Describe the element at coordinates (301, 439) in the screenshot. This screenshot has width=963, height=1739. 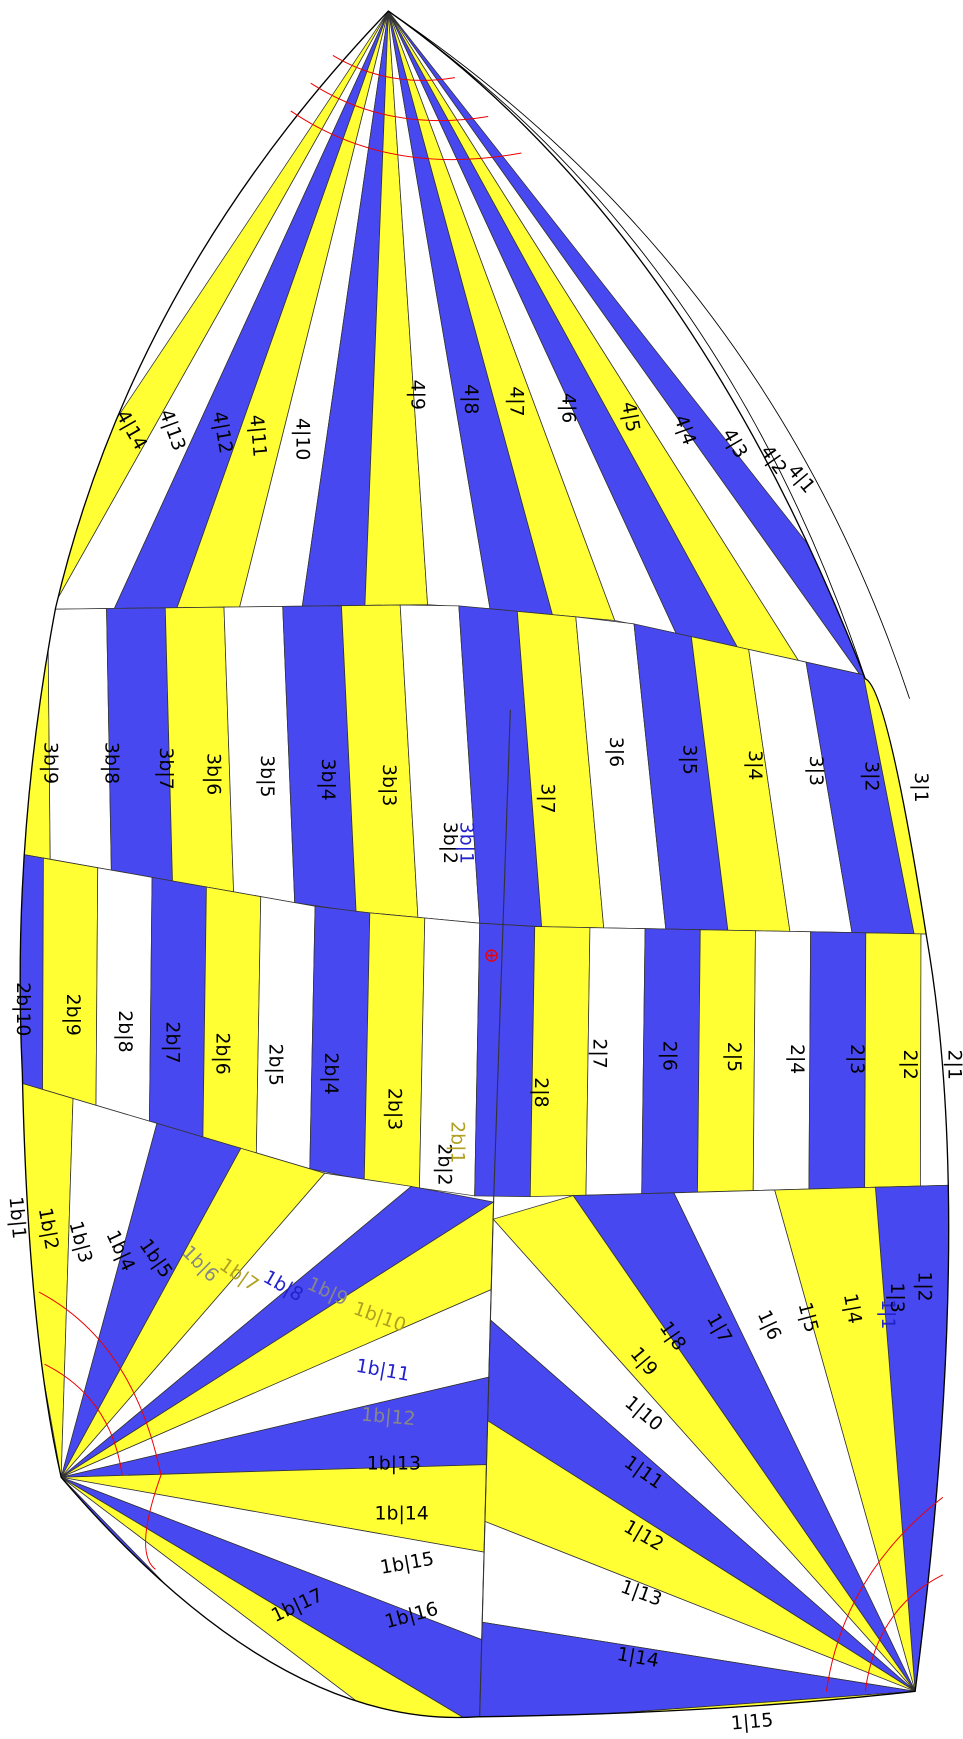
I see `panel-label: 4|10` at that location.